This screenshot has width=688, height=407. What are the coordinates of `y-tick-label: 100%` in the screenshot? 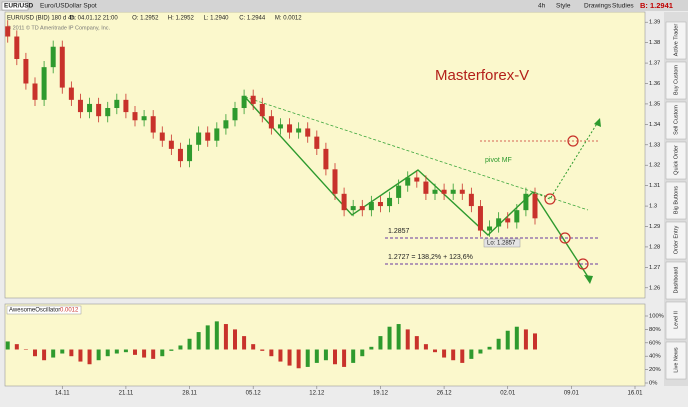 It's located at (656, 317).